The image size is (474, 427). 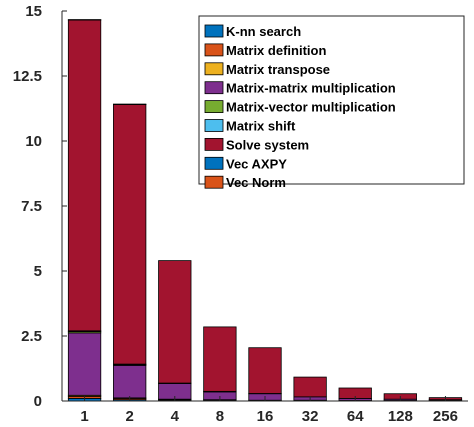 I want to click on y-tick-label: 5, so click(x=38, y=271).